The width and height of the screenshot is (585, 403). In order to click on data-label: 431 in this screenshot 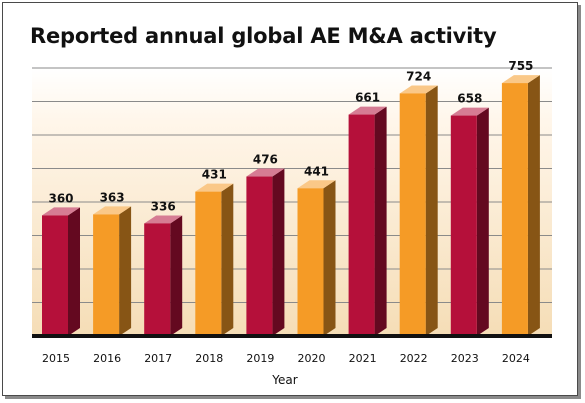, I will do `click(214, 175)`.